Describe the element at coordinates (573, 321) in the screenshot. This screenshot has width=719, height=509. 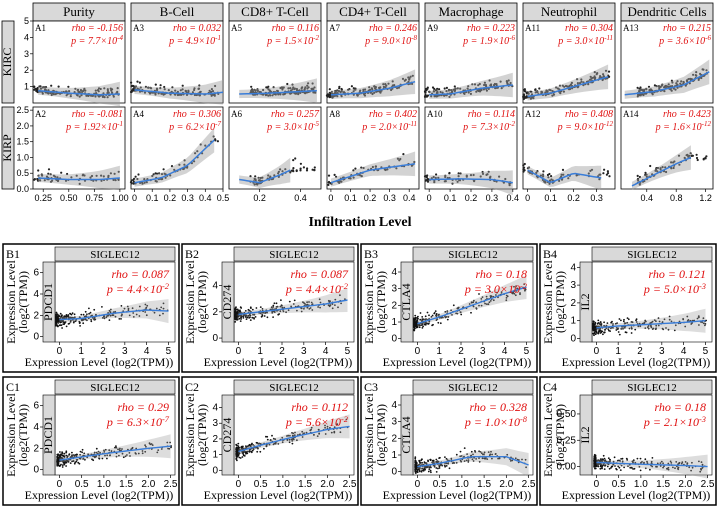
I see `y-tick-label: 1` at that location.